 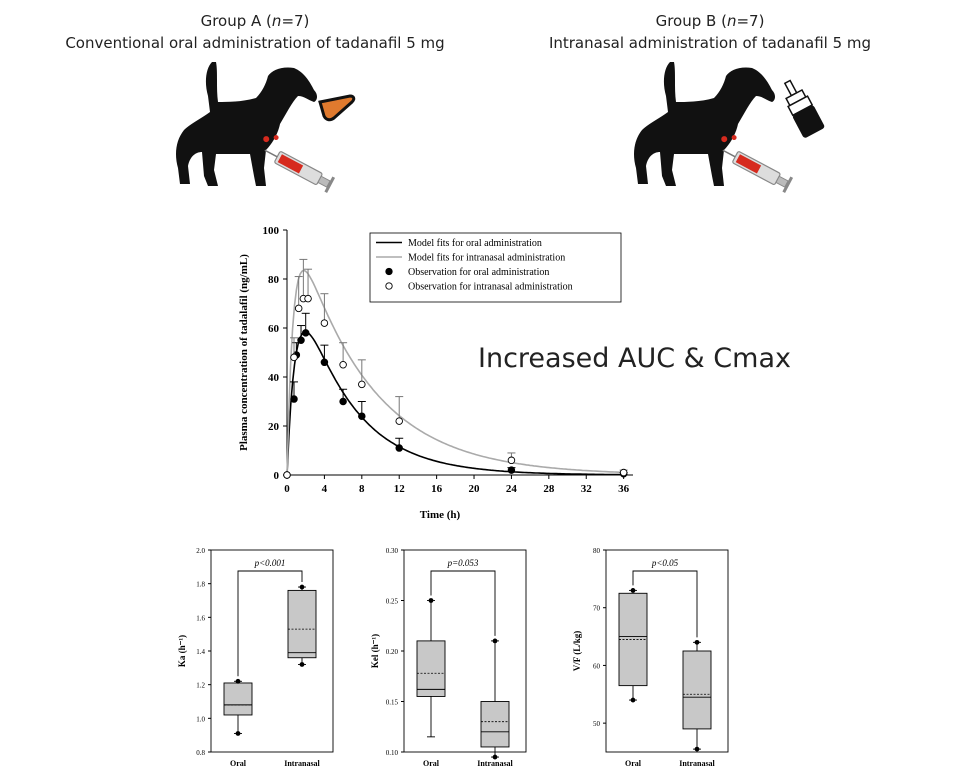 I want to click on y-tick-label: 1.2, so click(x=200, y=686).